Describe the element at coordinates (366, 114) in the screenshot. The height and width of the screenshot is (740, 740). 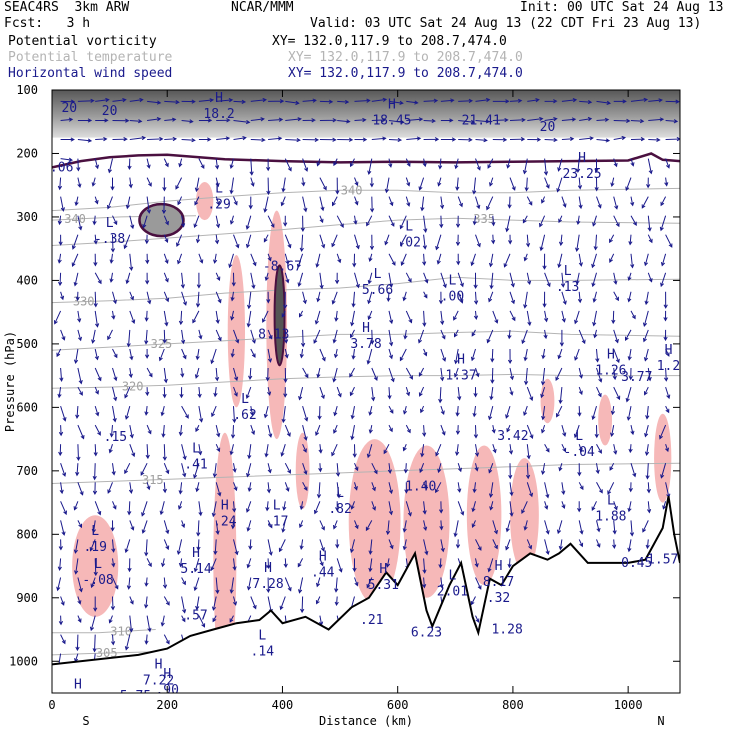
I see `upper-cloud-band` at that location.